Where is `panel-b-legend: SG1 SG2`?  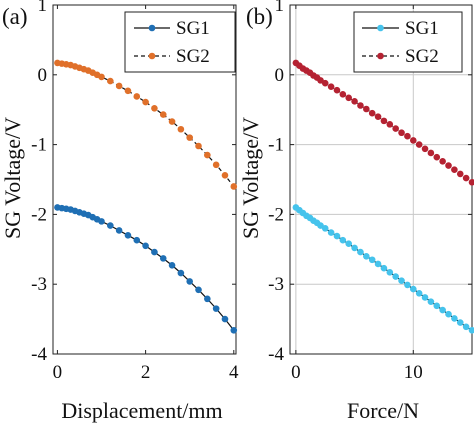 panel-b-legend: SG1 SG2 is located at coordinates (408, 42).